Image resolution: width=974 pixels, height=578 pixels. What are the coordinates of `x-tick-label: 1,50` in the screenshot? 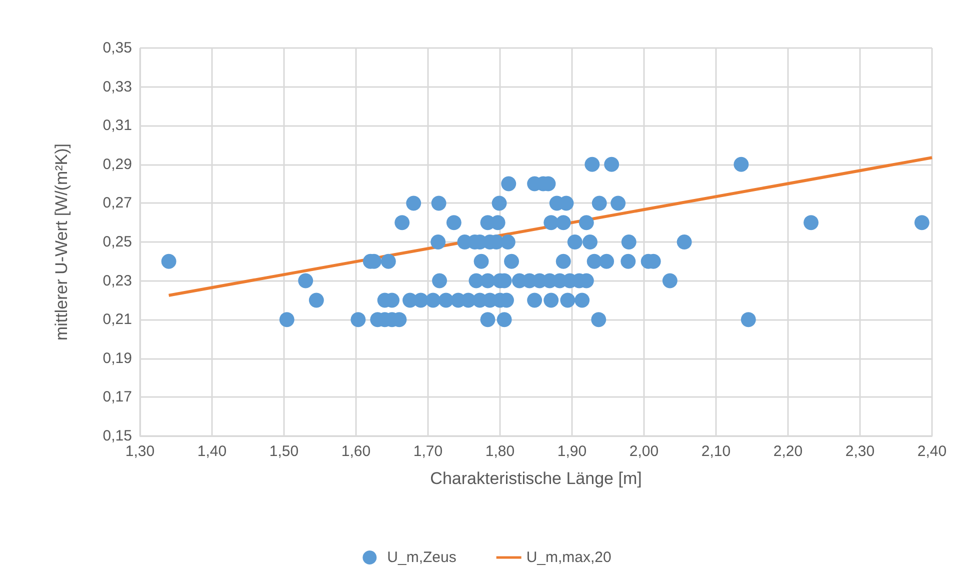 It's located at (284, 451).